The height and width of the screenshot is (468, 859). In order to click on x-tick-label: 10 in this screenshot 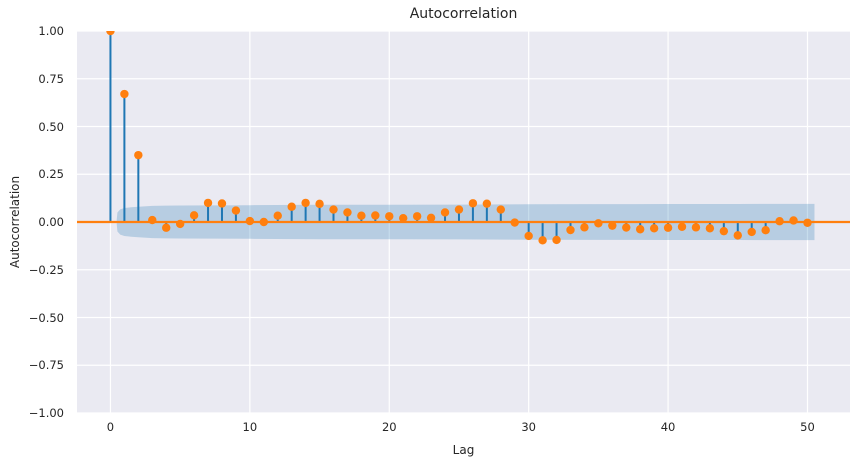, I will do `click(250, 427)`.